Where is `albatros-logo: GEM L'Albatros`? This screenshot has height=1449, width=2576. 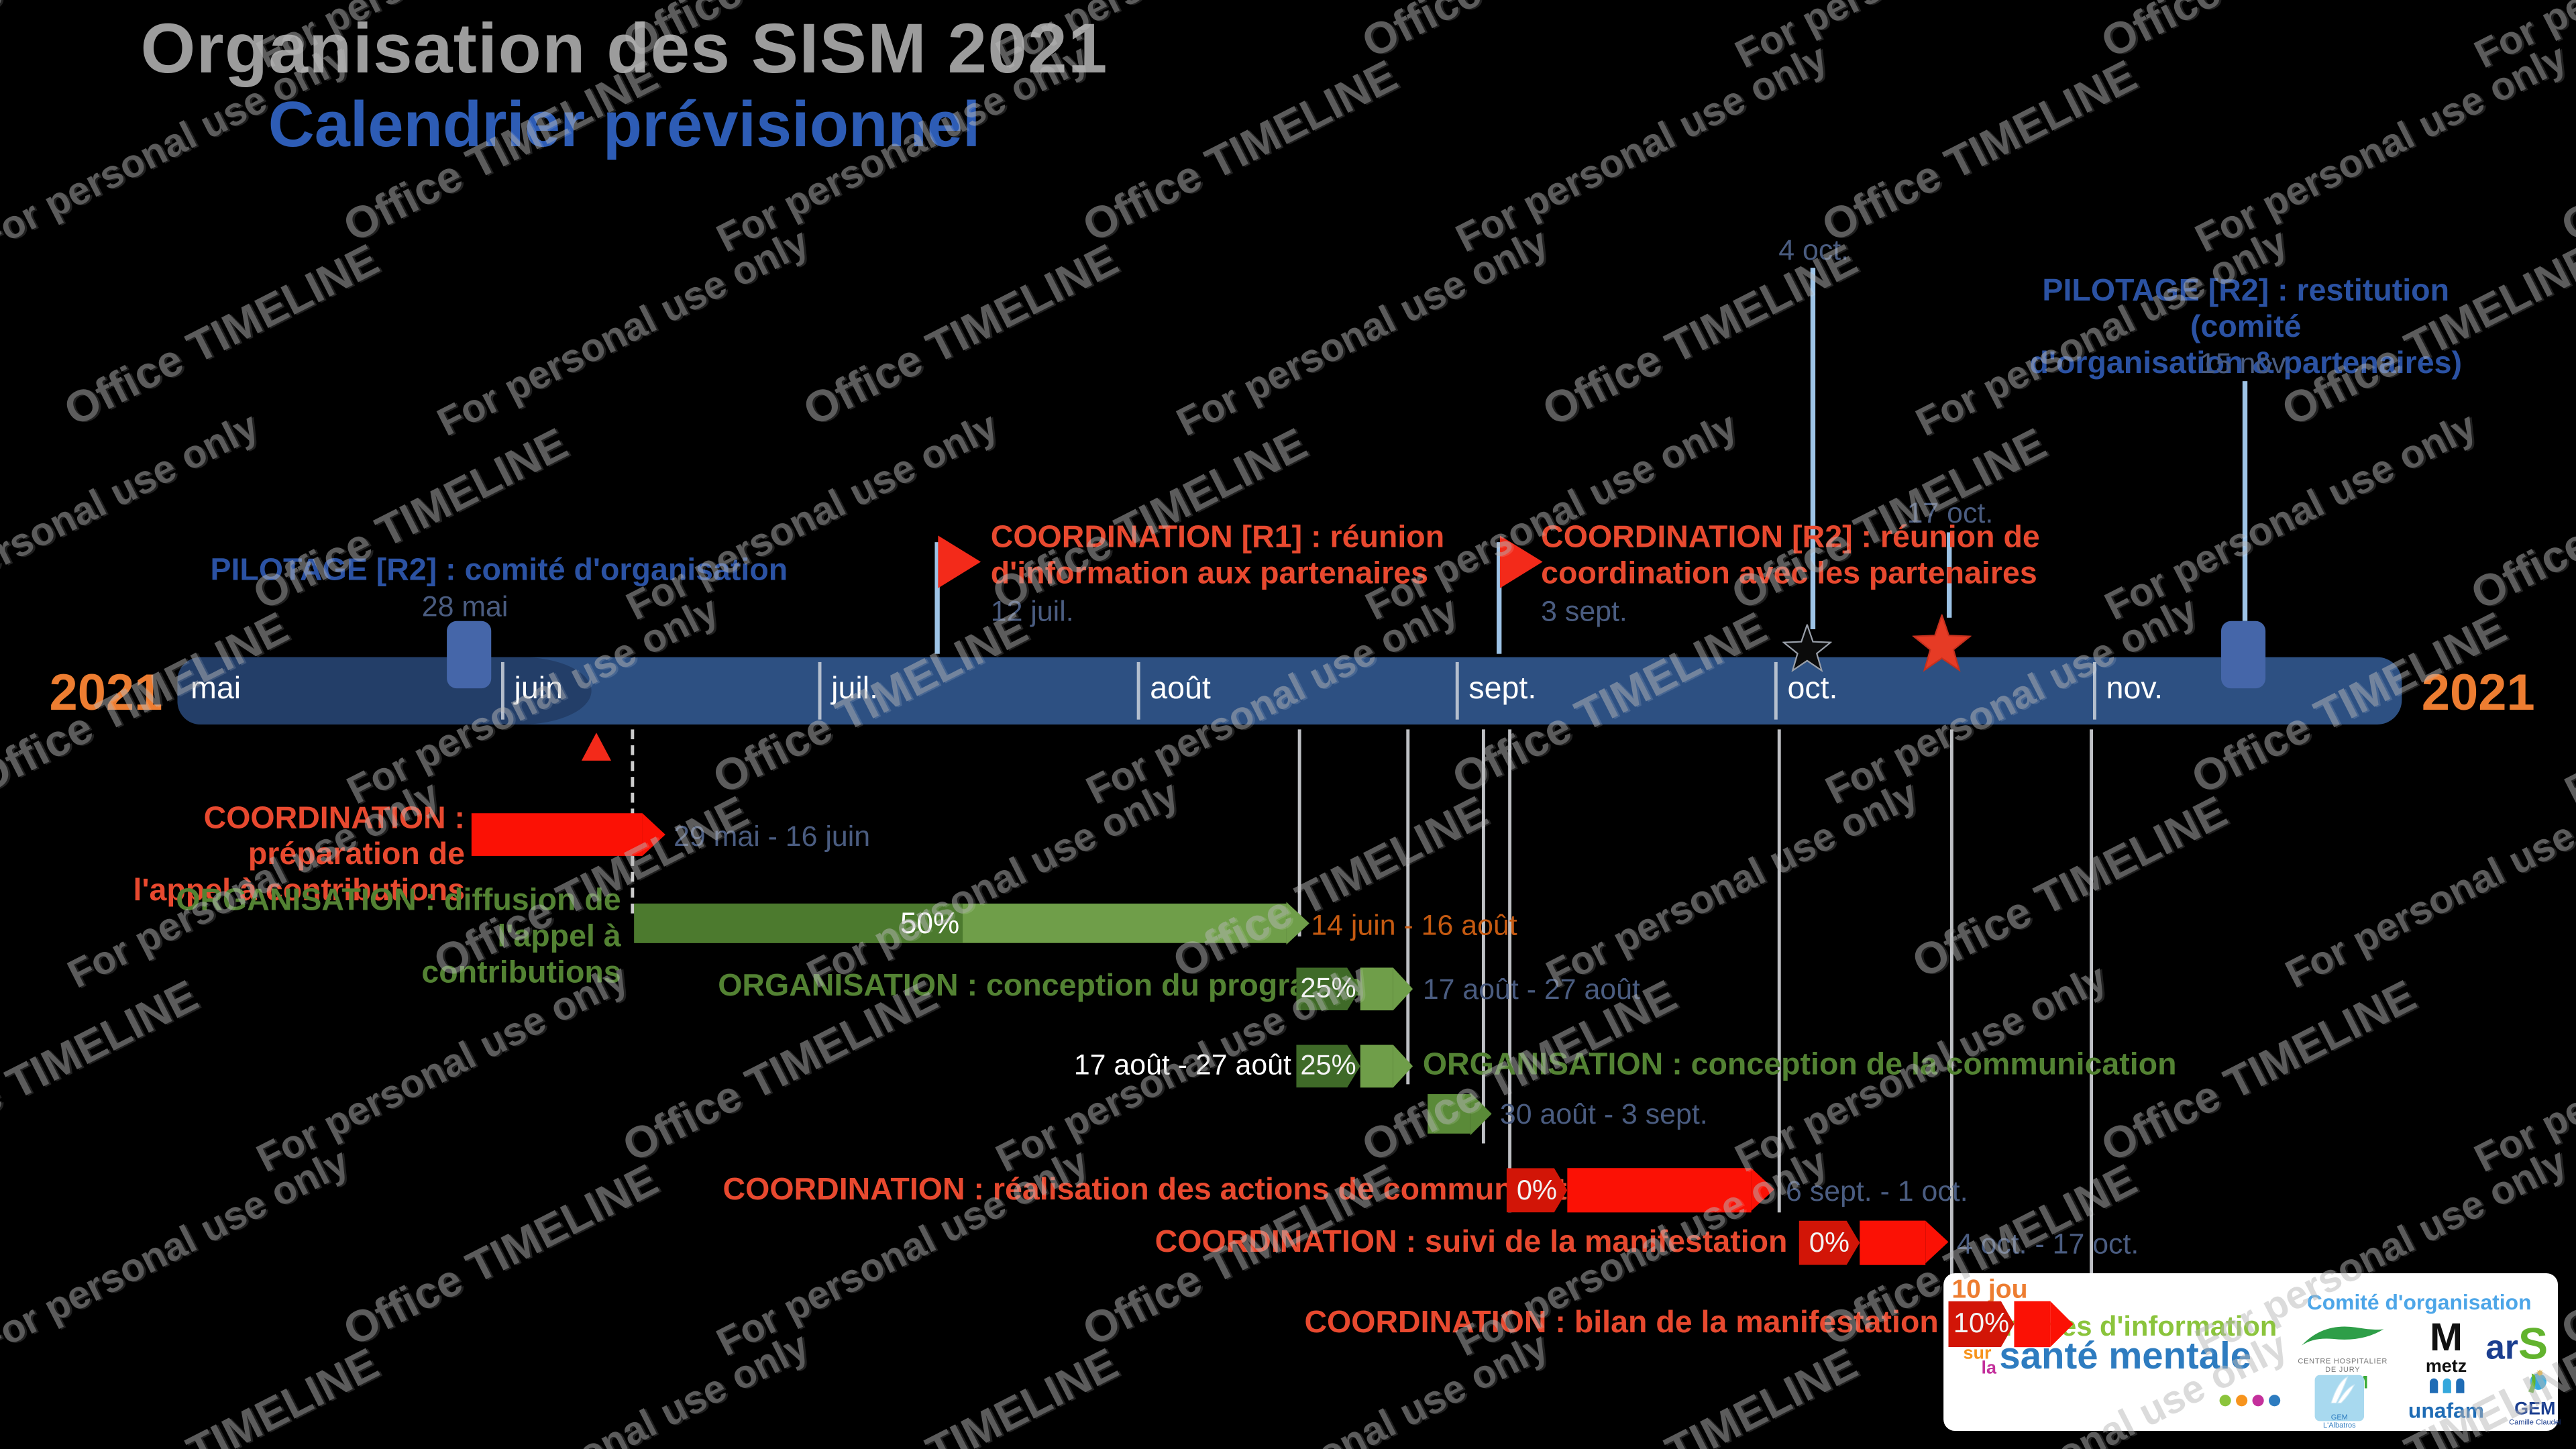
albatros-logo: GEM L'Albatros is located at coordinates (2339, 1402).